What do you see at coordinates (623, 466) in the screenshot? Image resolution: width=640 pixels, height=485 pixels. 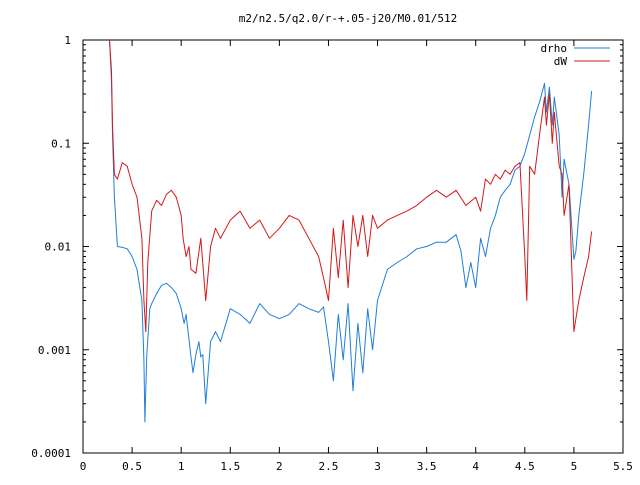 I see `x-tick-label: 5.5` at bounding box center [623, 466].